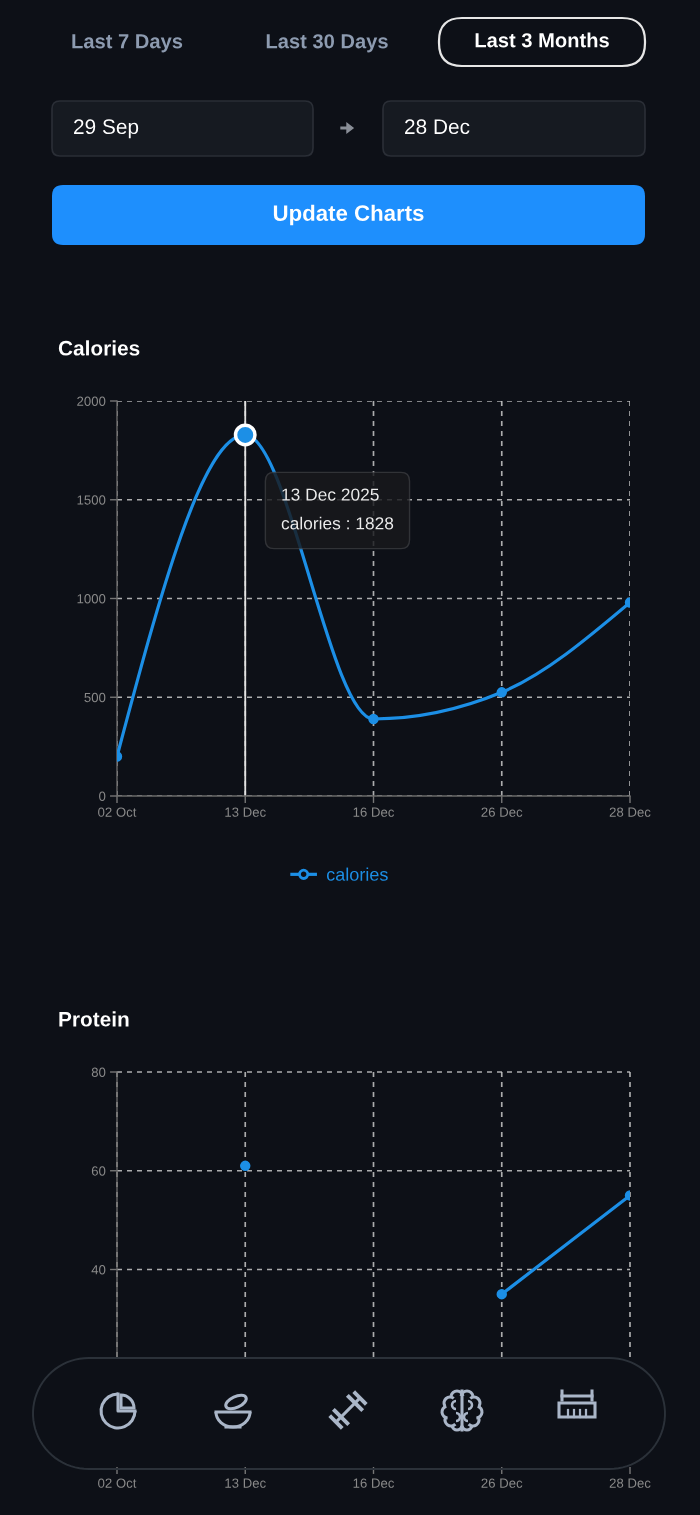 This screenshot has height=1515, width=700. Describe the element at coordinates (102, 796) in the screenshot. I see `y-tick-label: 0` at that location.